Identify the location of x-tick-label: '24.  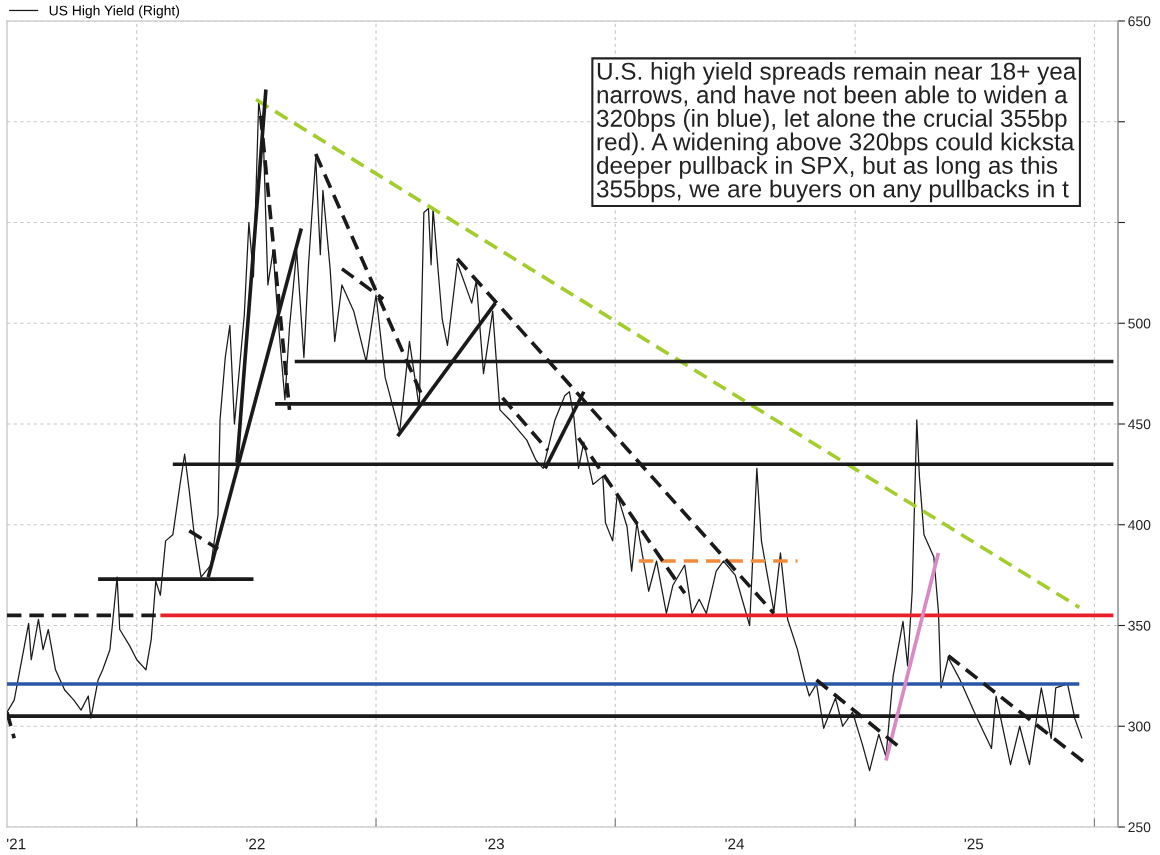
(735, 844).